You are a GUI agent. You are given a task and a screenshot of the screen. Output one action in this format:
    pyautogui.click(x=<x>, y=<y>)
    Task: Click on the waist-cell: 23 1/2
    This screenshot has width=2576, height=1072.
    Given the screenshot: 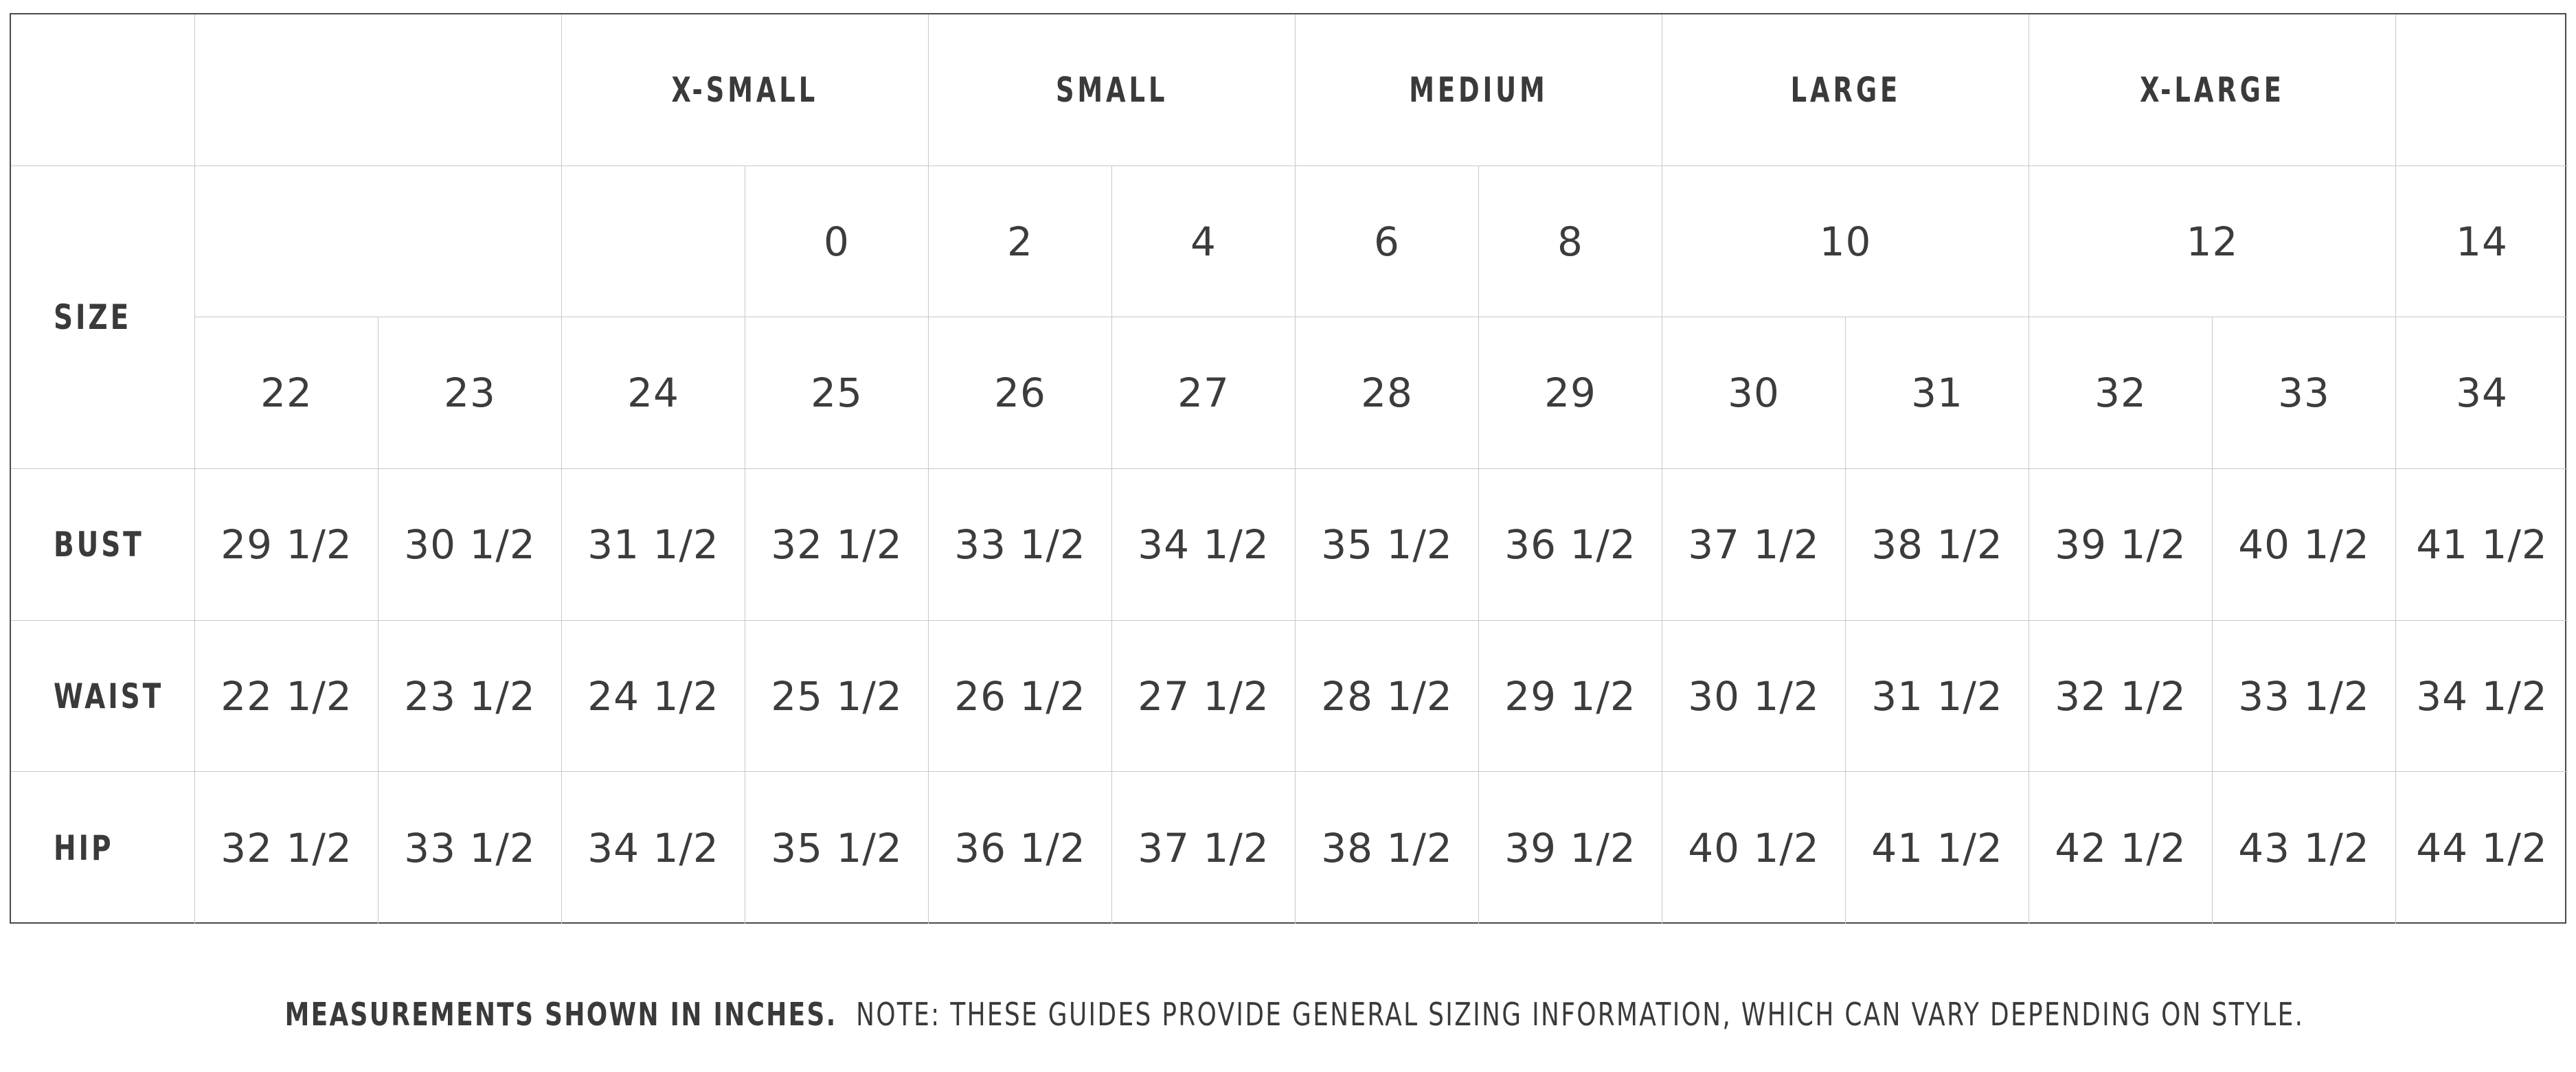 What is the action you would take?
    pyautogui.click(x=470, y=696)
    